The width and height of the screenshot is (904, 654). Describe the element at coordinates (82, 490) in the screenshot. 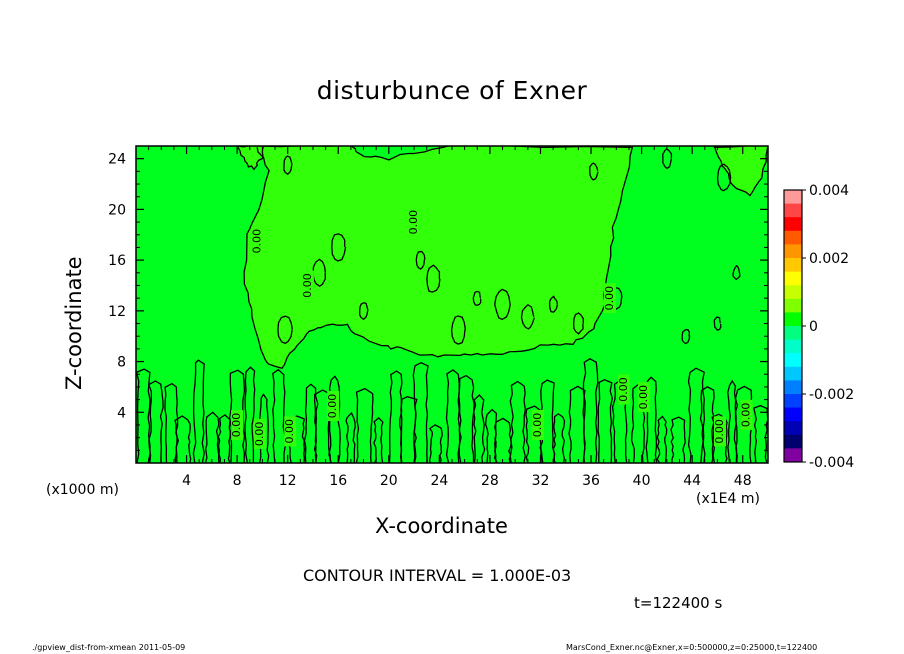

I see `x-axis-unit-left: (x1000 m)` at that location.